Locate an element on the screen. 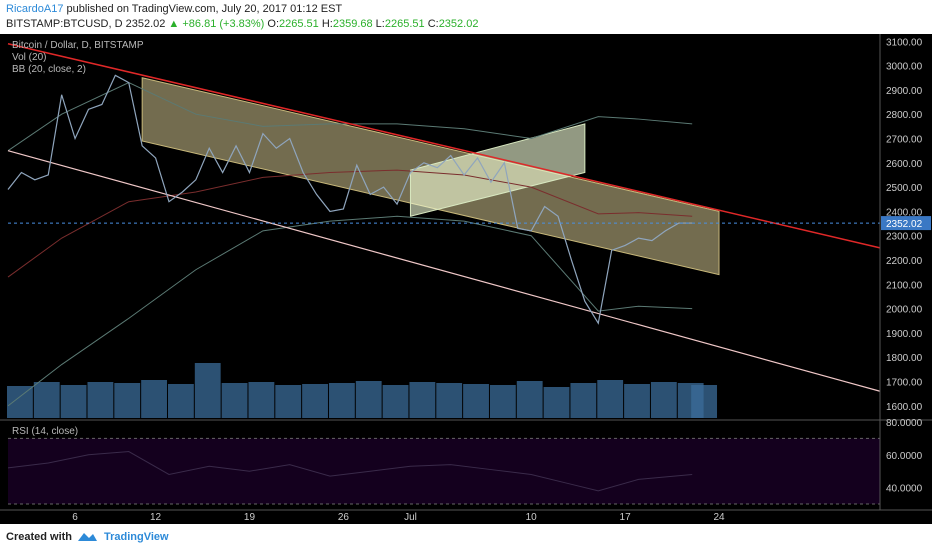 The width and height of the screenshot is (932, 550). y-tick-label: 2100.00 is located at coordinates (904, 285).